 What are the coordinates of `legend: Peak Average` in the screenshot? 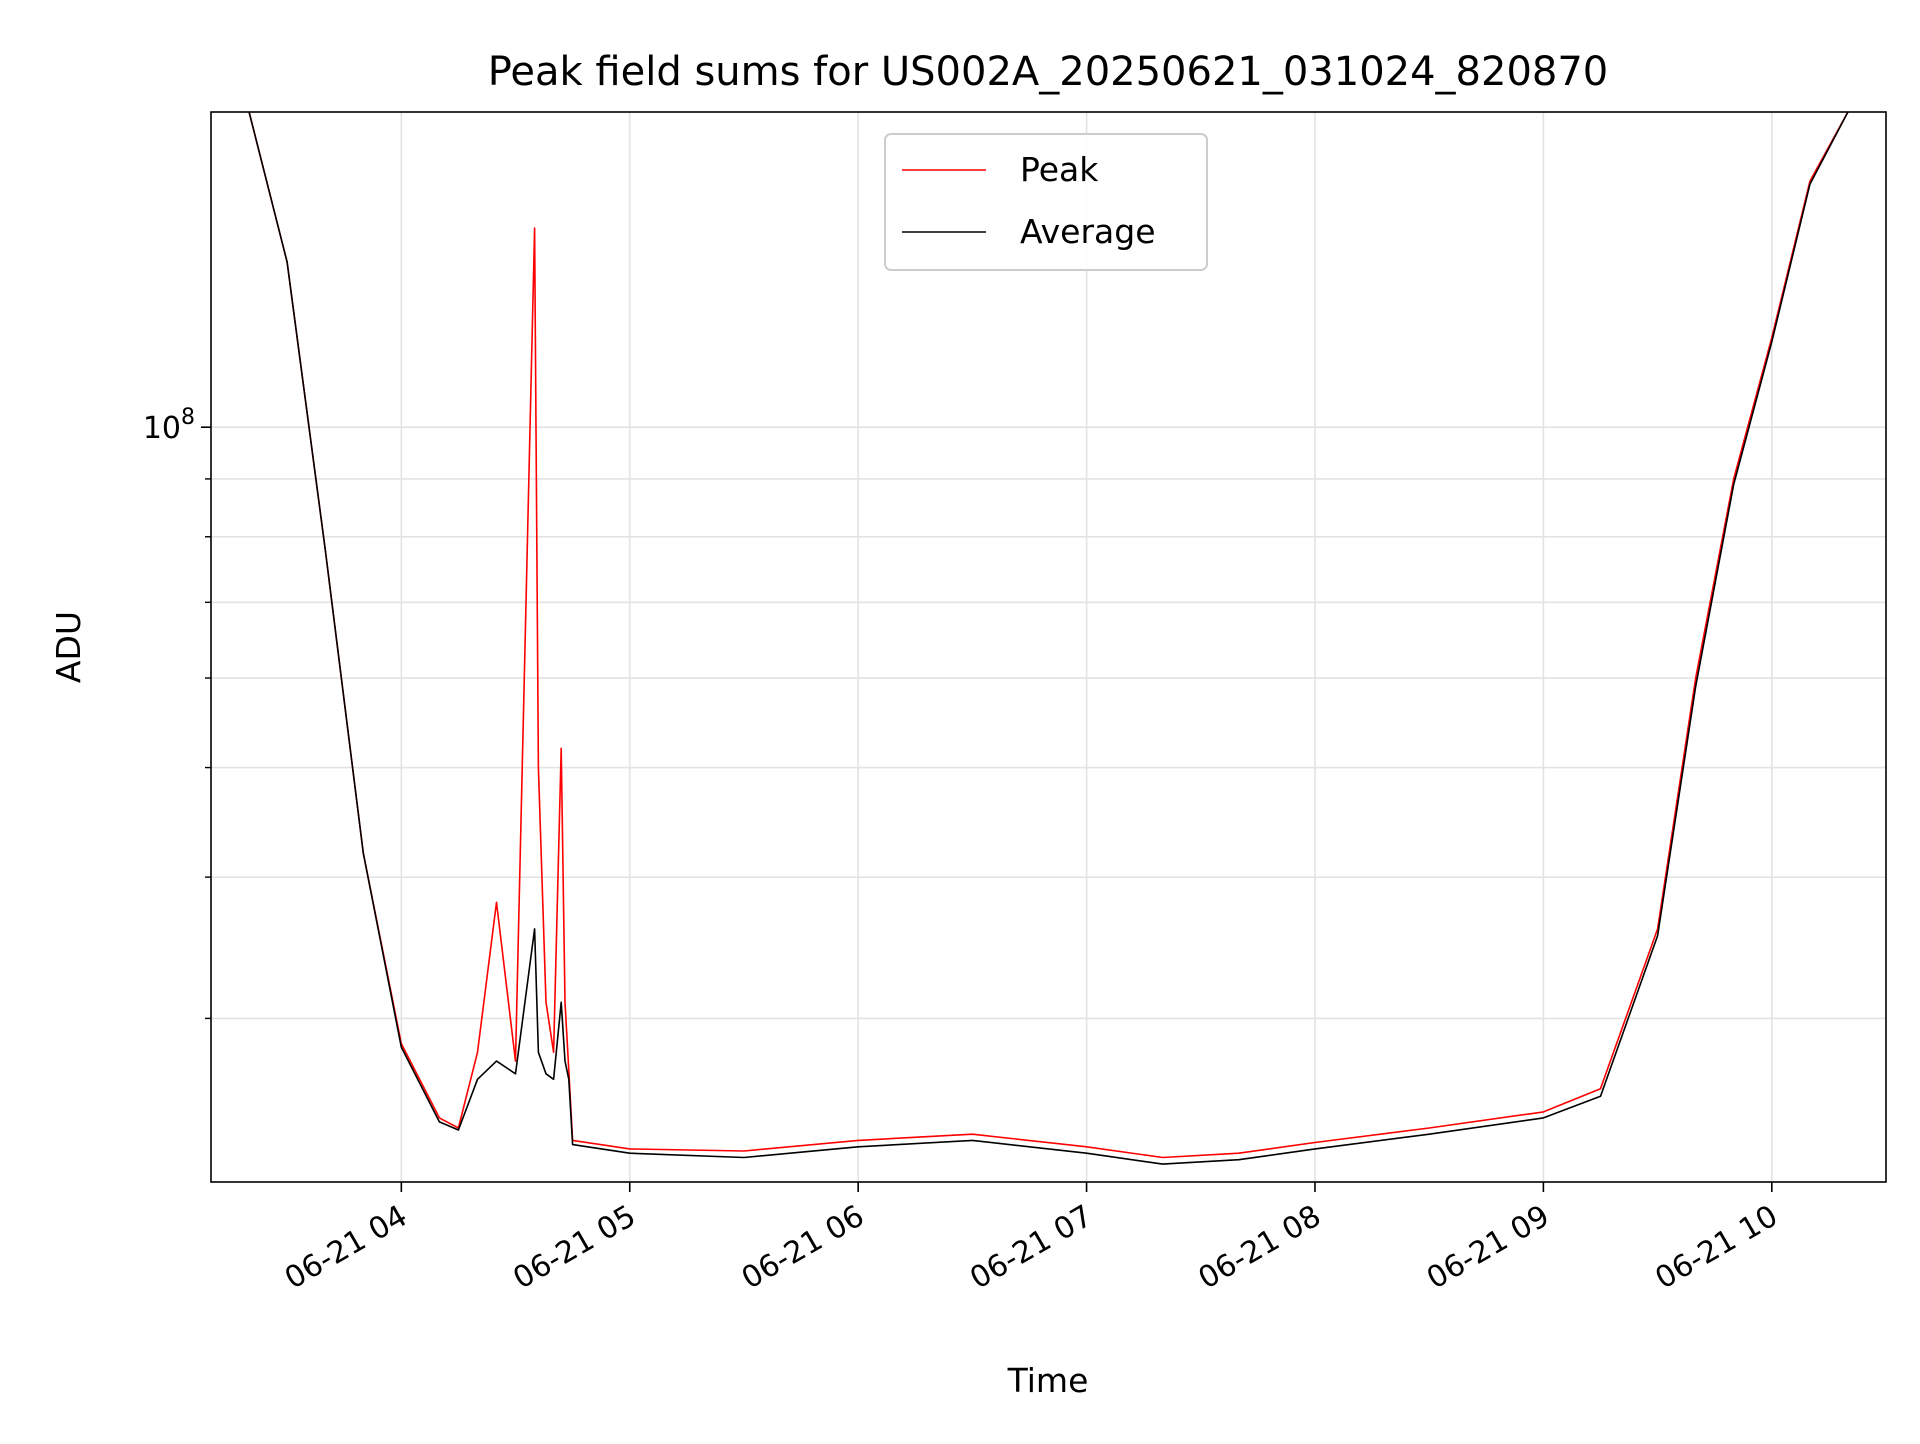 It's located at (1046, 202).